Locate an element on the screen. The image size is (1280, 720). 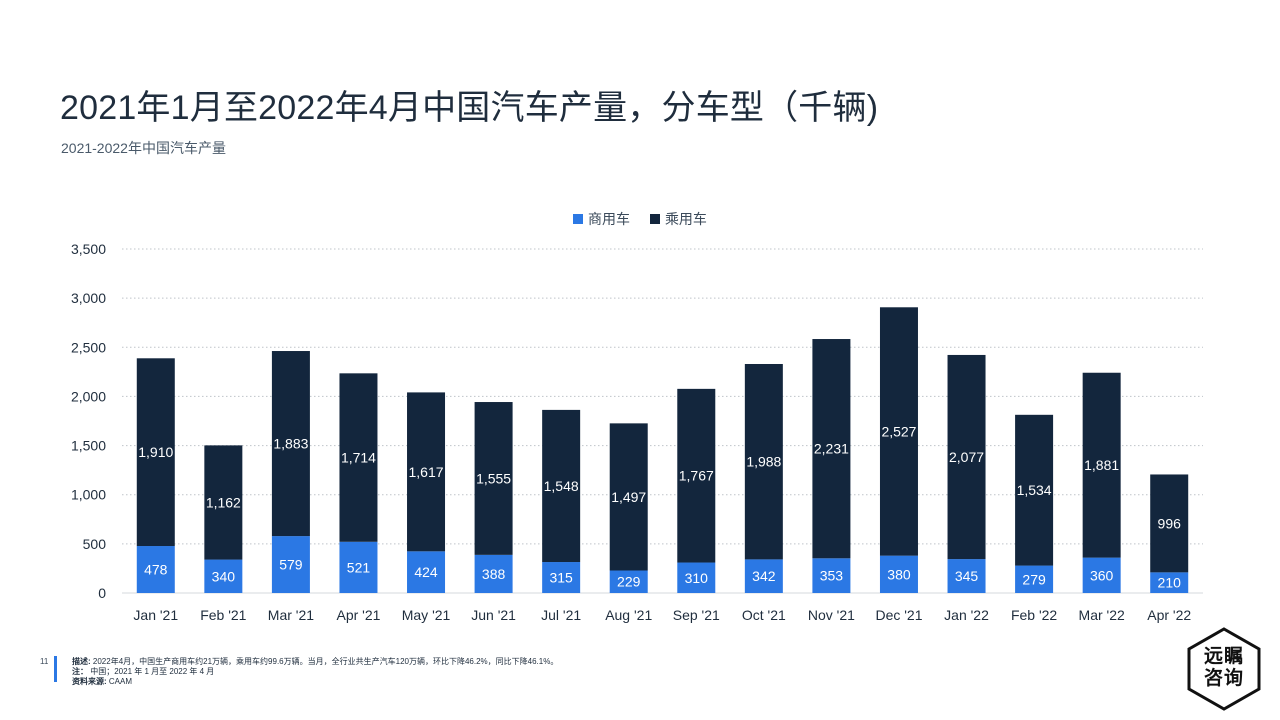
footer-note-text: 中国；2021 年 1 月至 2022 年 4 月 is located at coordinates (152, 671).